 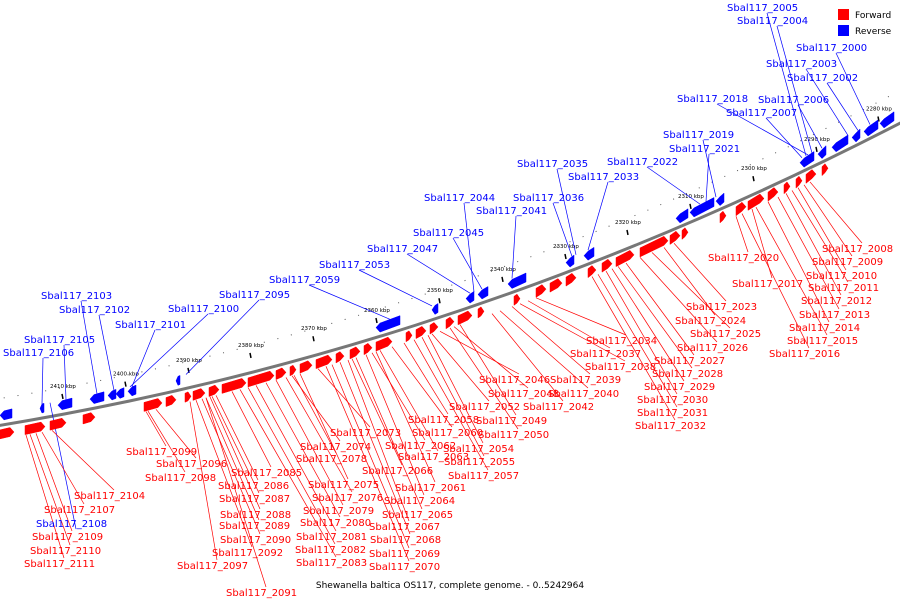 I want to click on gene-label: Sbal117_2039, so click(x=585, y=380).